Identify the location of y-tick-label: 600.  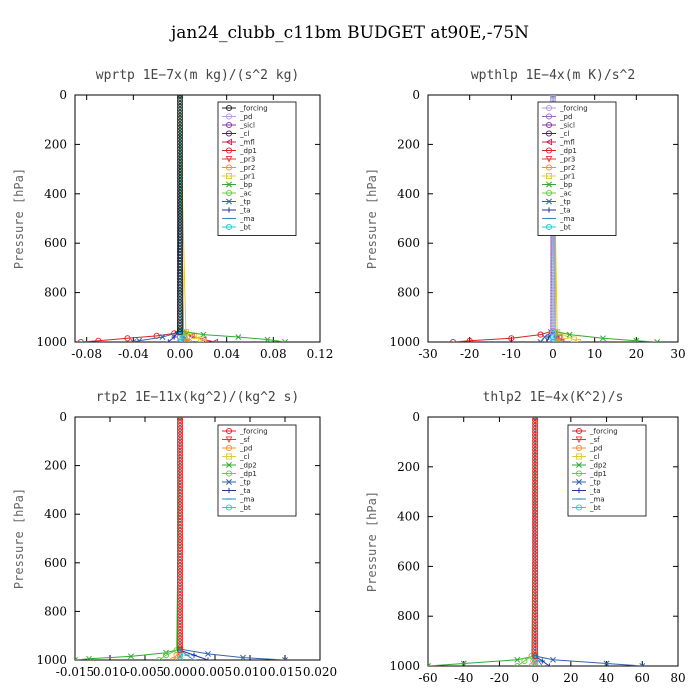
(55, 563).